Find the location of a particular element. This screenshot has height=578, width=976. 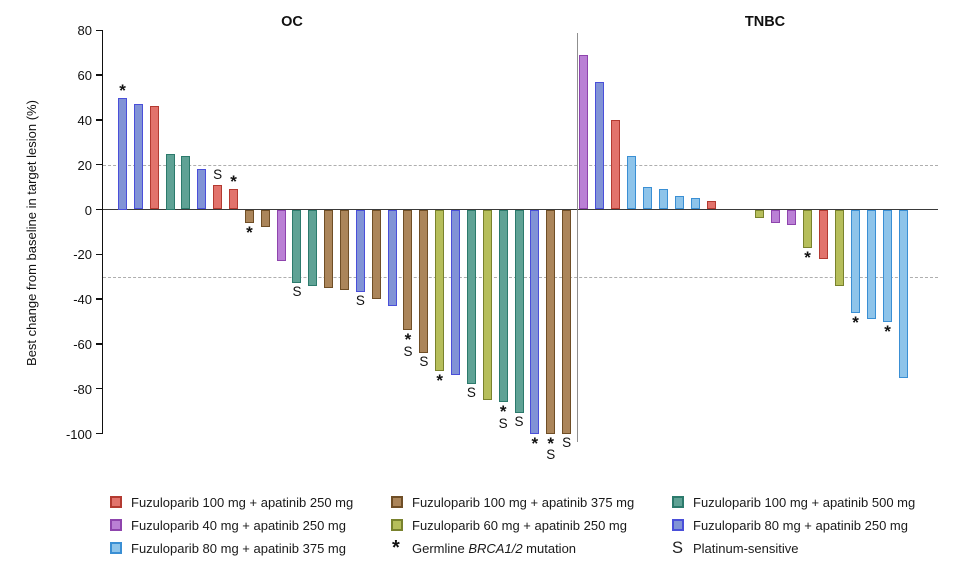

y-tick-label: 40 is located at coordinates (84, 120).